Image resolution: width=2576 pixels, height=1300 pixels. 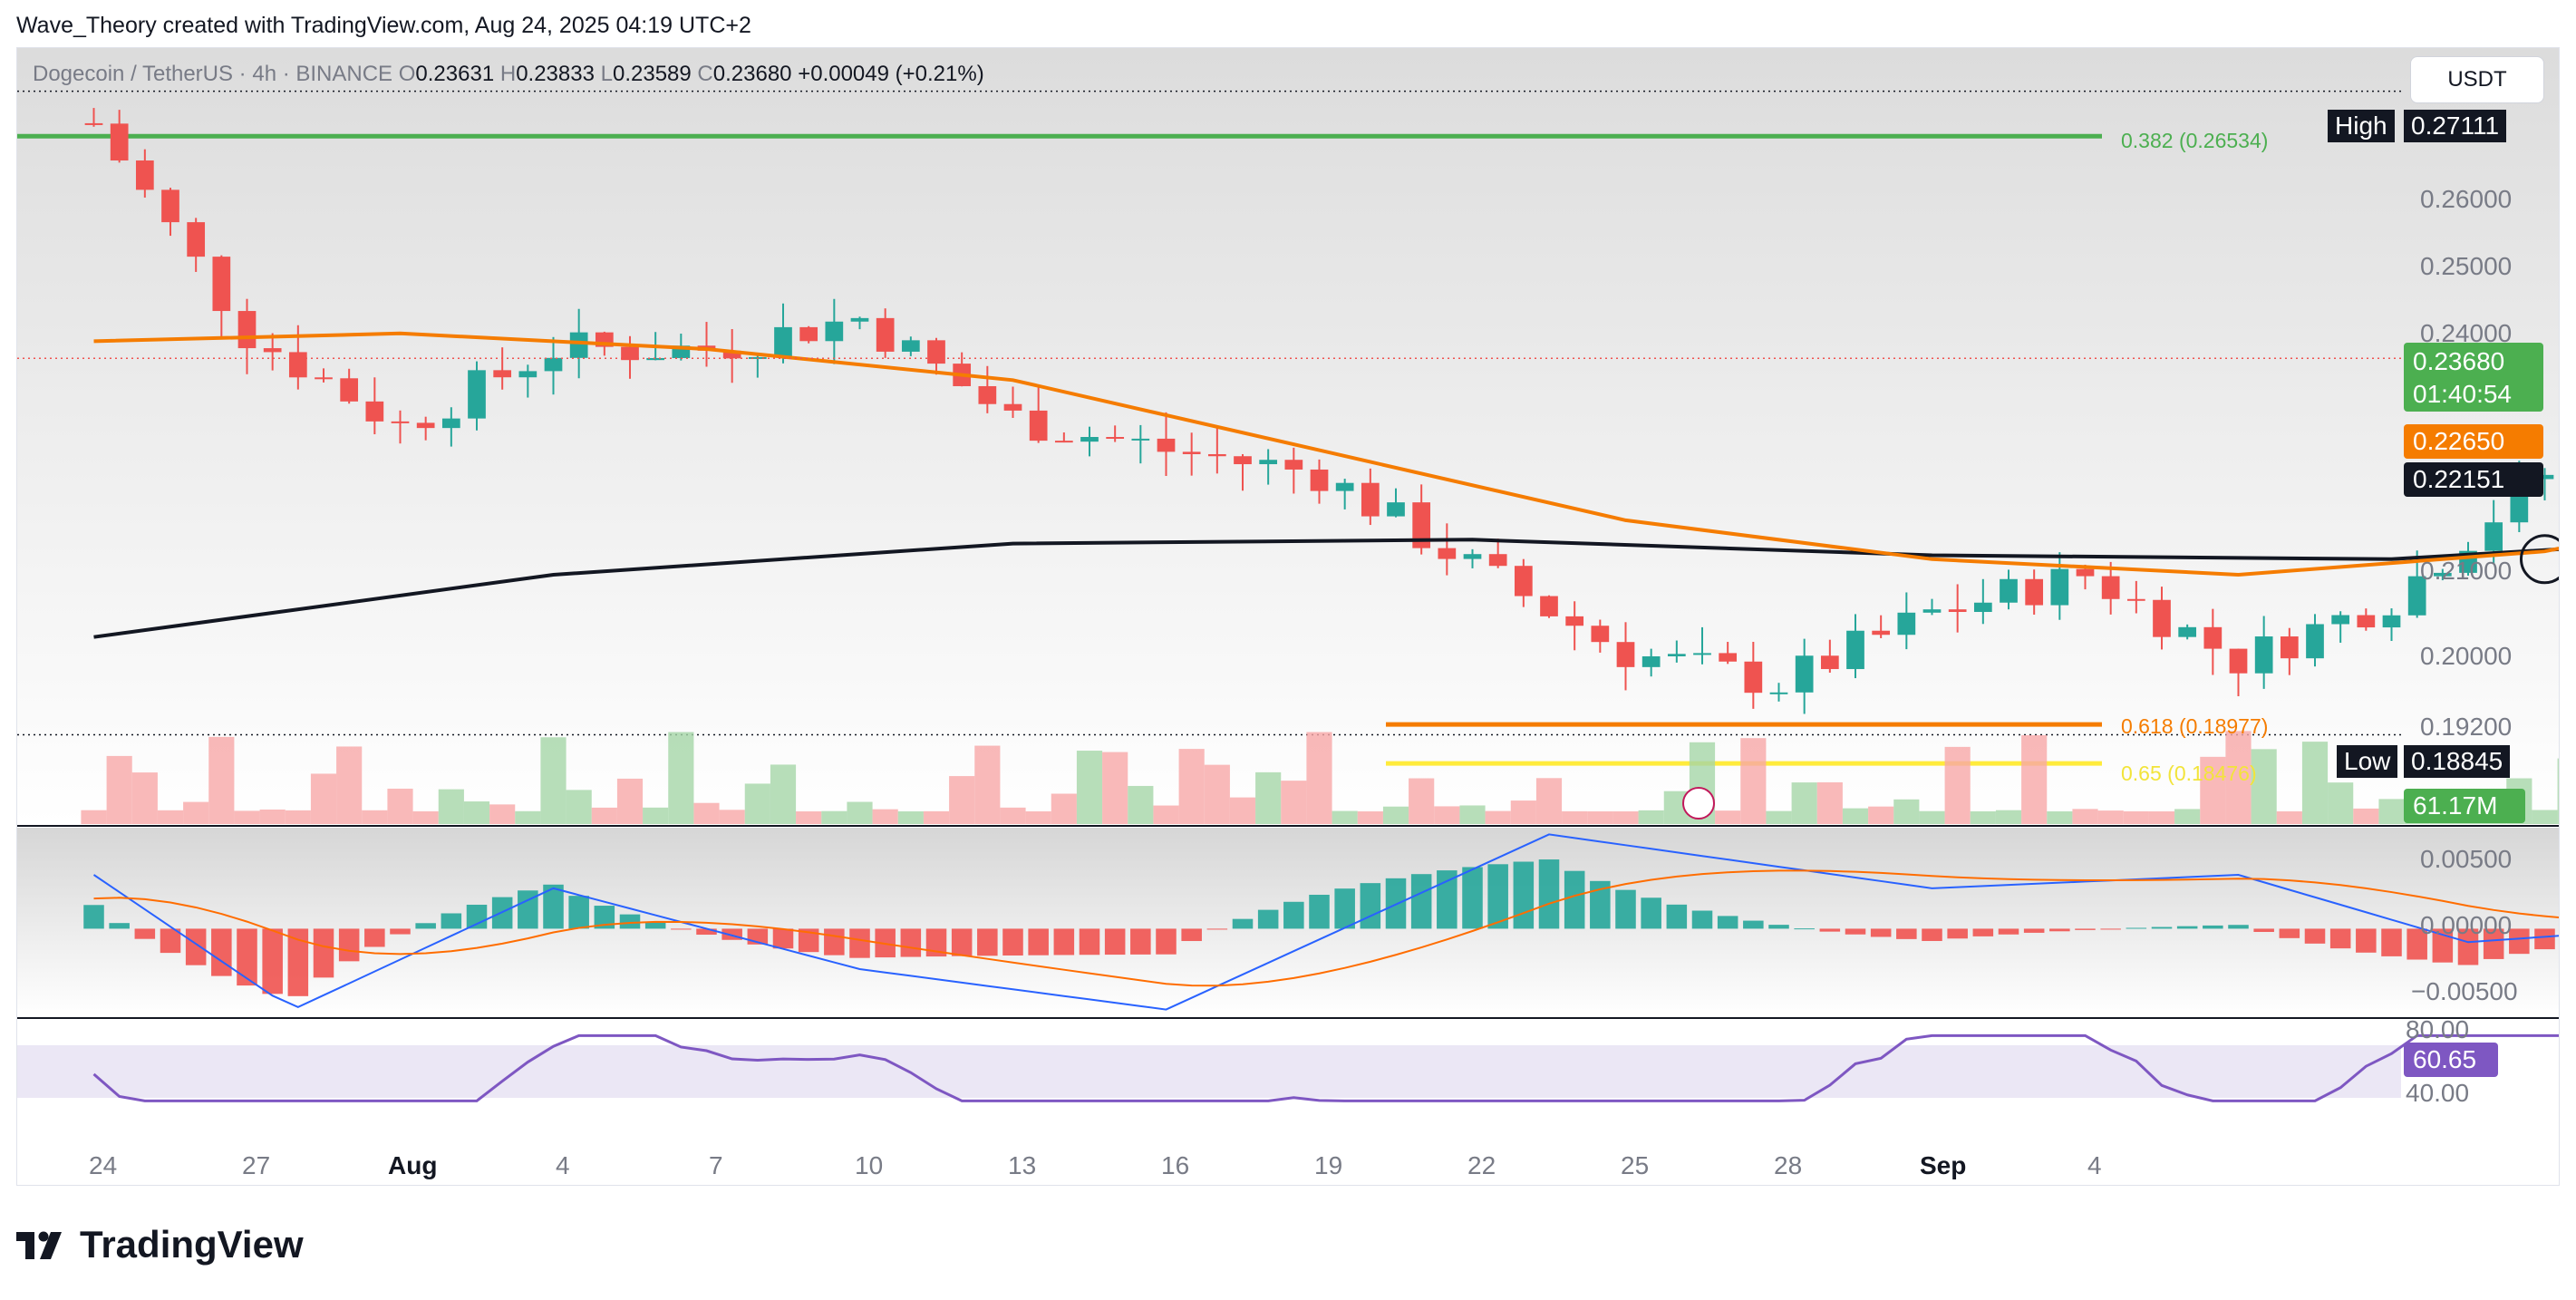 I want to click on high-tag-label: High, so click(x=2361, y=126).